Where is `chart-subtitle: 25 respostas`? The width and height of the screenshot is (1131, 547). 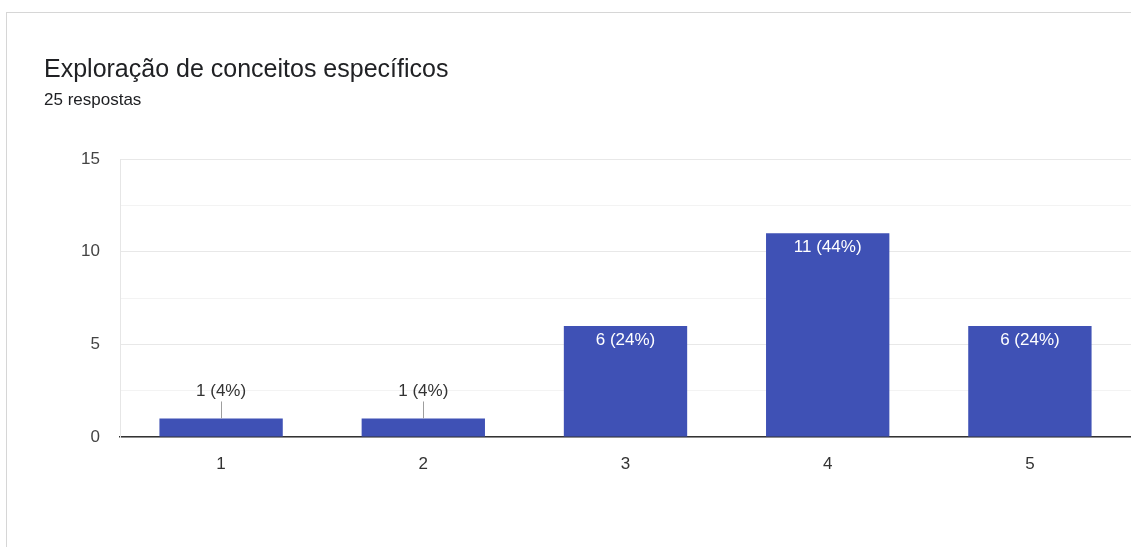
chart-subtitle: 25 respostas is located at coordinates (93, 100).